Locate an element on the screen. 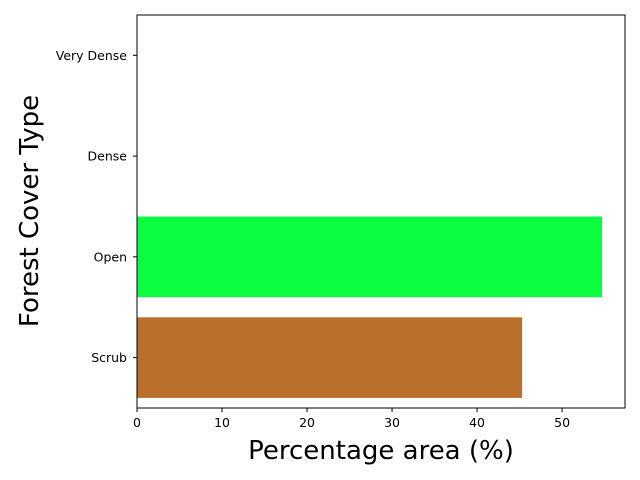  x-tick-label: 20 is located at coordinates (307, 422).